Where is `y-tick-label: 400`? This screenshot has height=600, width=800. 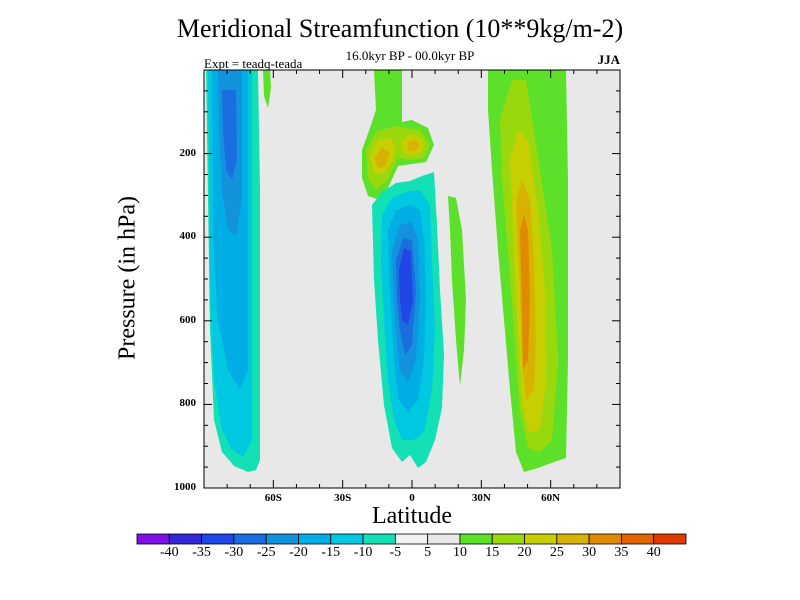 y-tick-label: 400 is located at coordinates (188, 236).